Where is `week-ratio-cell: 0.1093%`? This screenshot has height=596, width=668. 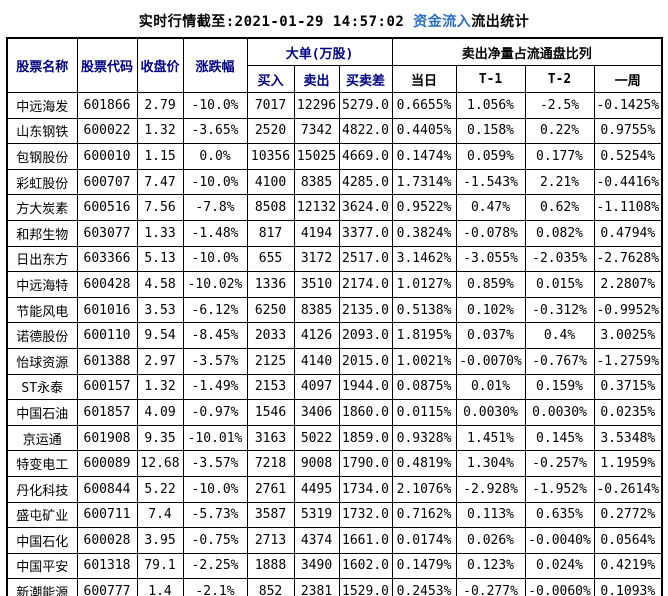 week-ratio-cell: 0.1093% is located at coordinates (628, 587).